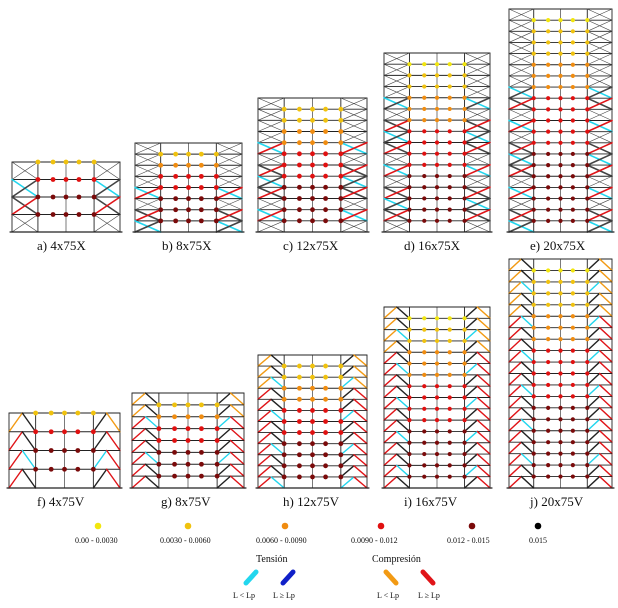 This screenshot has width=618, height=608. Describe the element at coordinates (244, 595) in the screenshot. I see `legend-brace-label-1: L < Lp` at that location.